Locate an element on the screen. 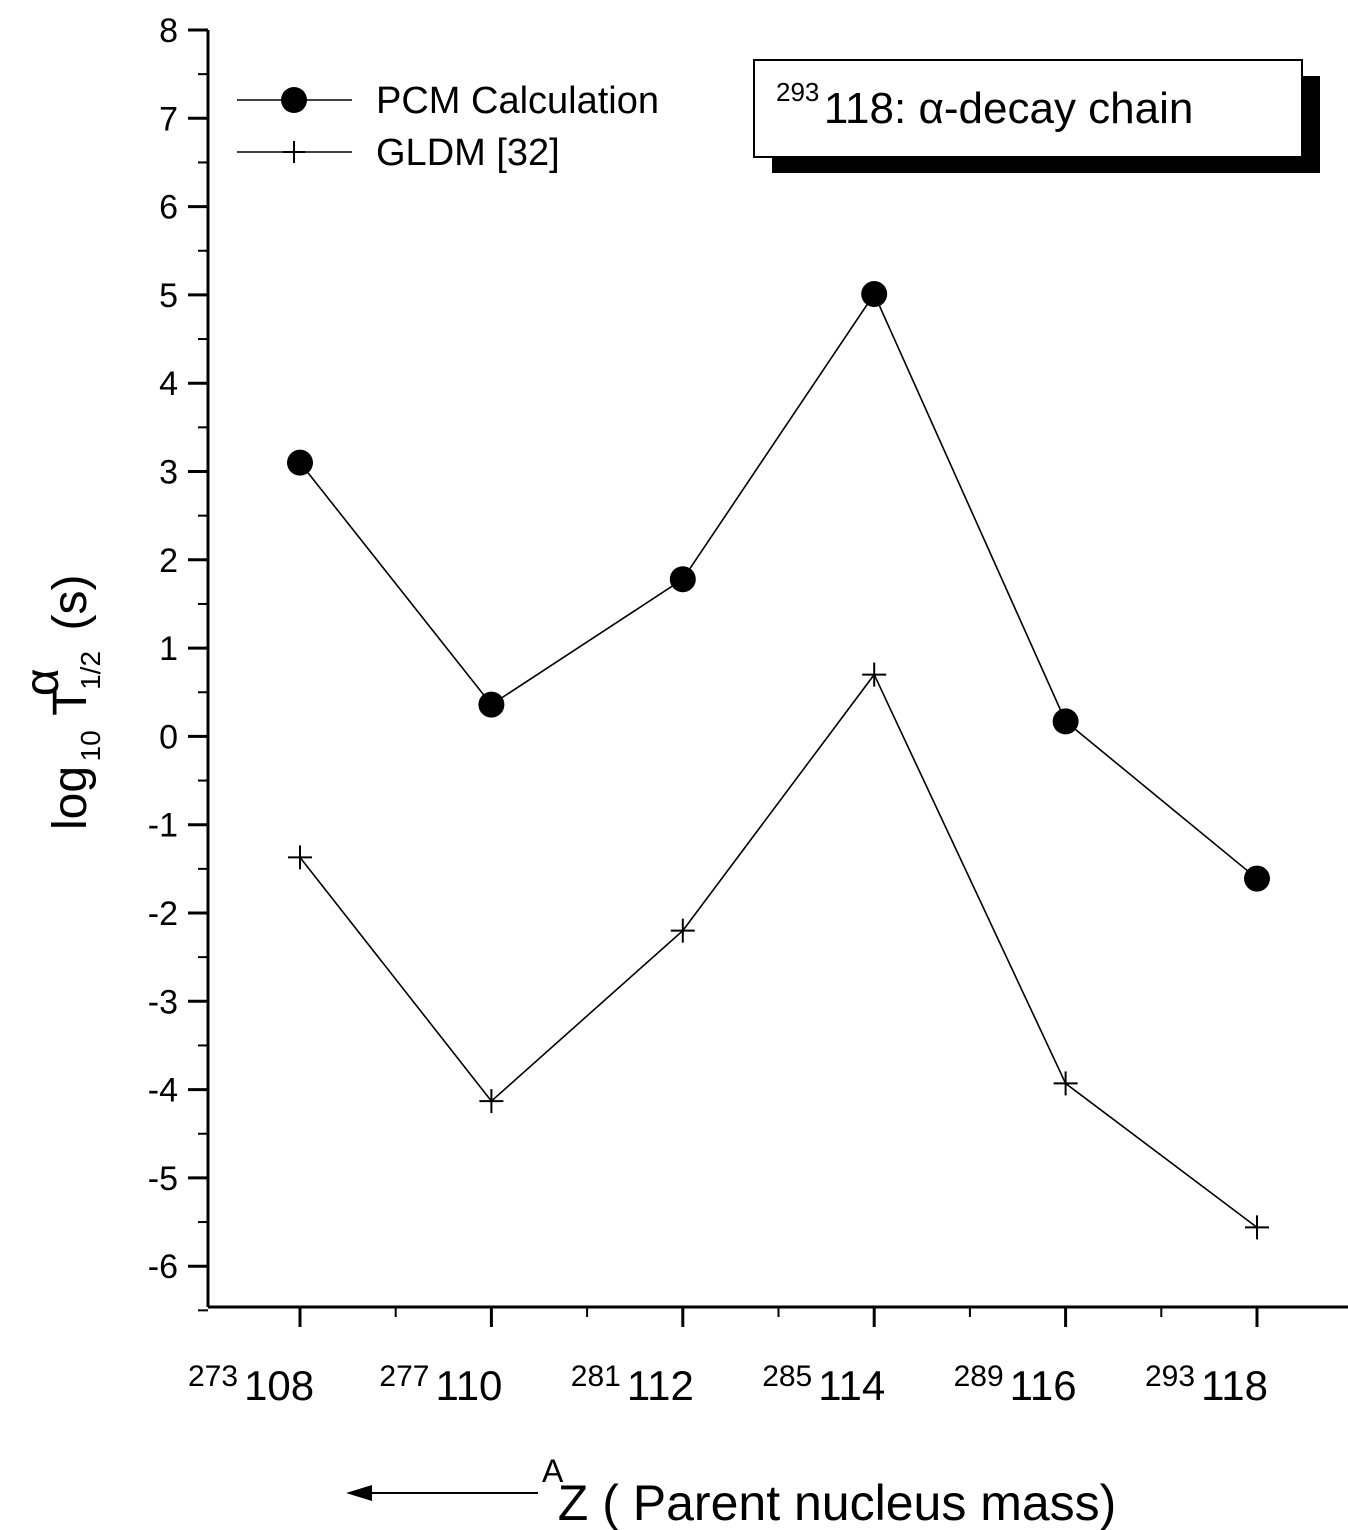 The image size is (1348, 1530). x-ticks: 273 108 277 110 281 112 285 114 289 116 293 118 is located at coordinates (728, 1358).